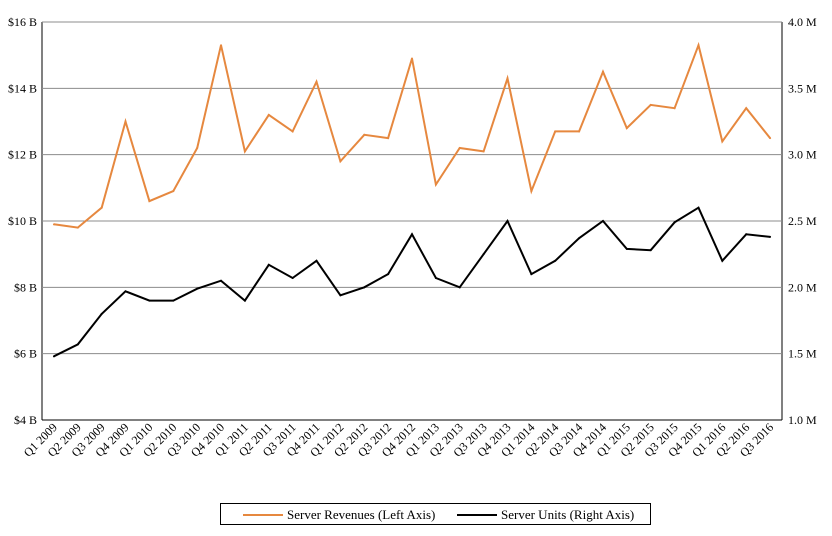  Describe the element at coordinates (25, 354) in the screenshot. I see `left-tick-label: $6 B` at that location.